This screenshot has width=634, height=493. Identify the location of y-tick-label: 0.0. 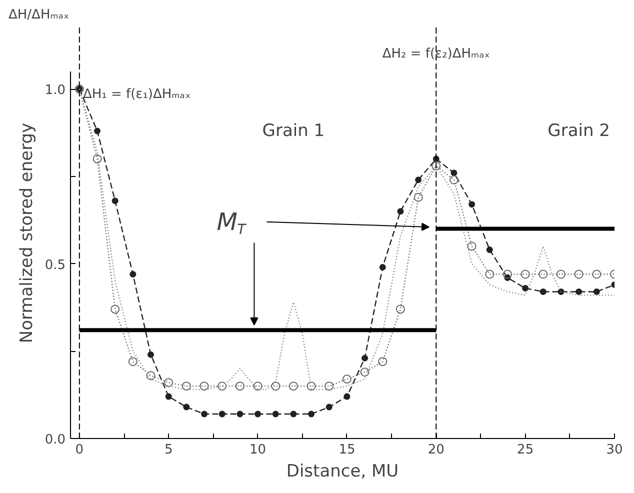
(55, 440).